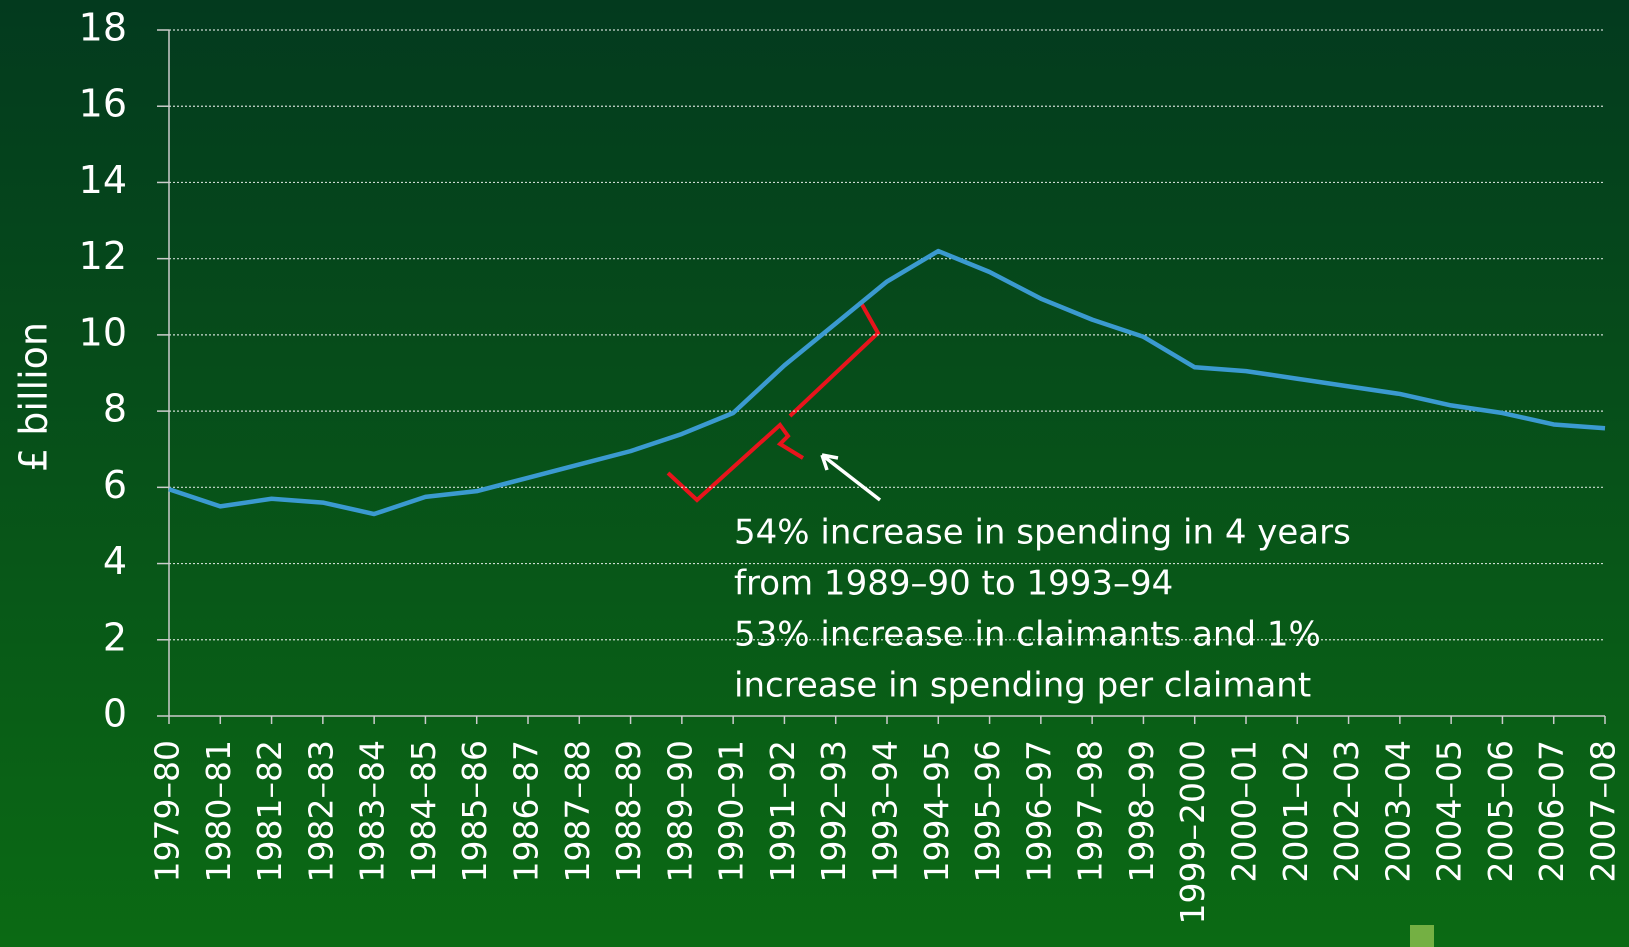 The width and height of the screenshot is (1629, 947). Describe the element at coordinates (269, 811) in the screenshot. I see `x-tick-label: 1981–82` at that location.